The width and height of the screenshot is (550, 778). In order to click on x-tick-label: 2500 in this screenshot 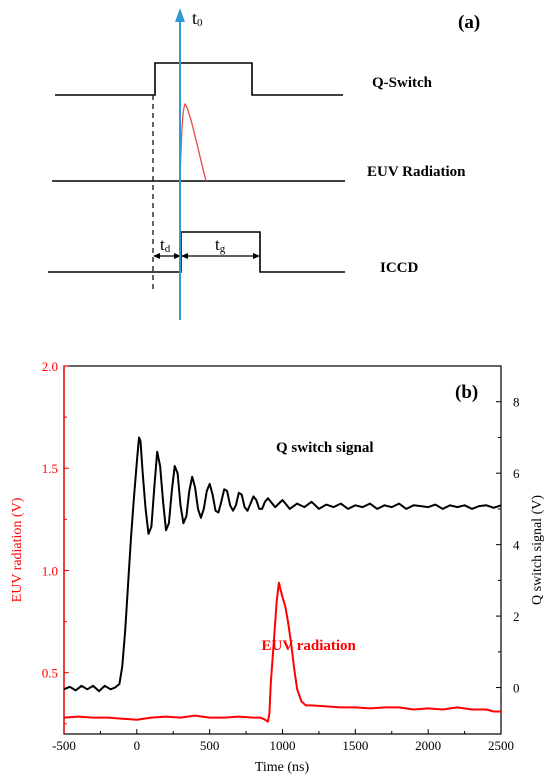, I will do `click(501, 745)`.